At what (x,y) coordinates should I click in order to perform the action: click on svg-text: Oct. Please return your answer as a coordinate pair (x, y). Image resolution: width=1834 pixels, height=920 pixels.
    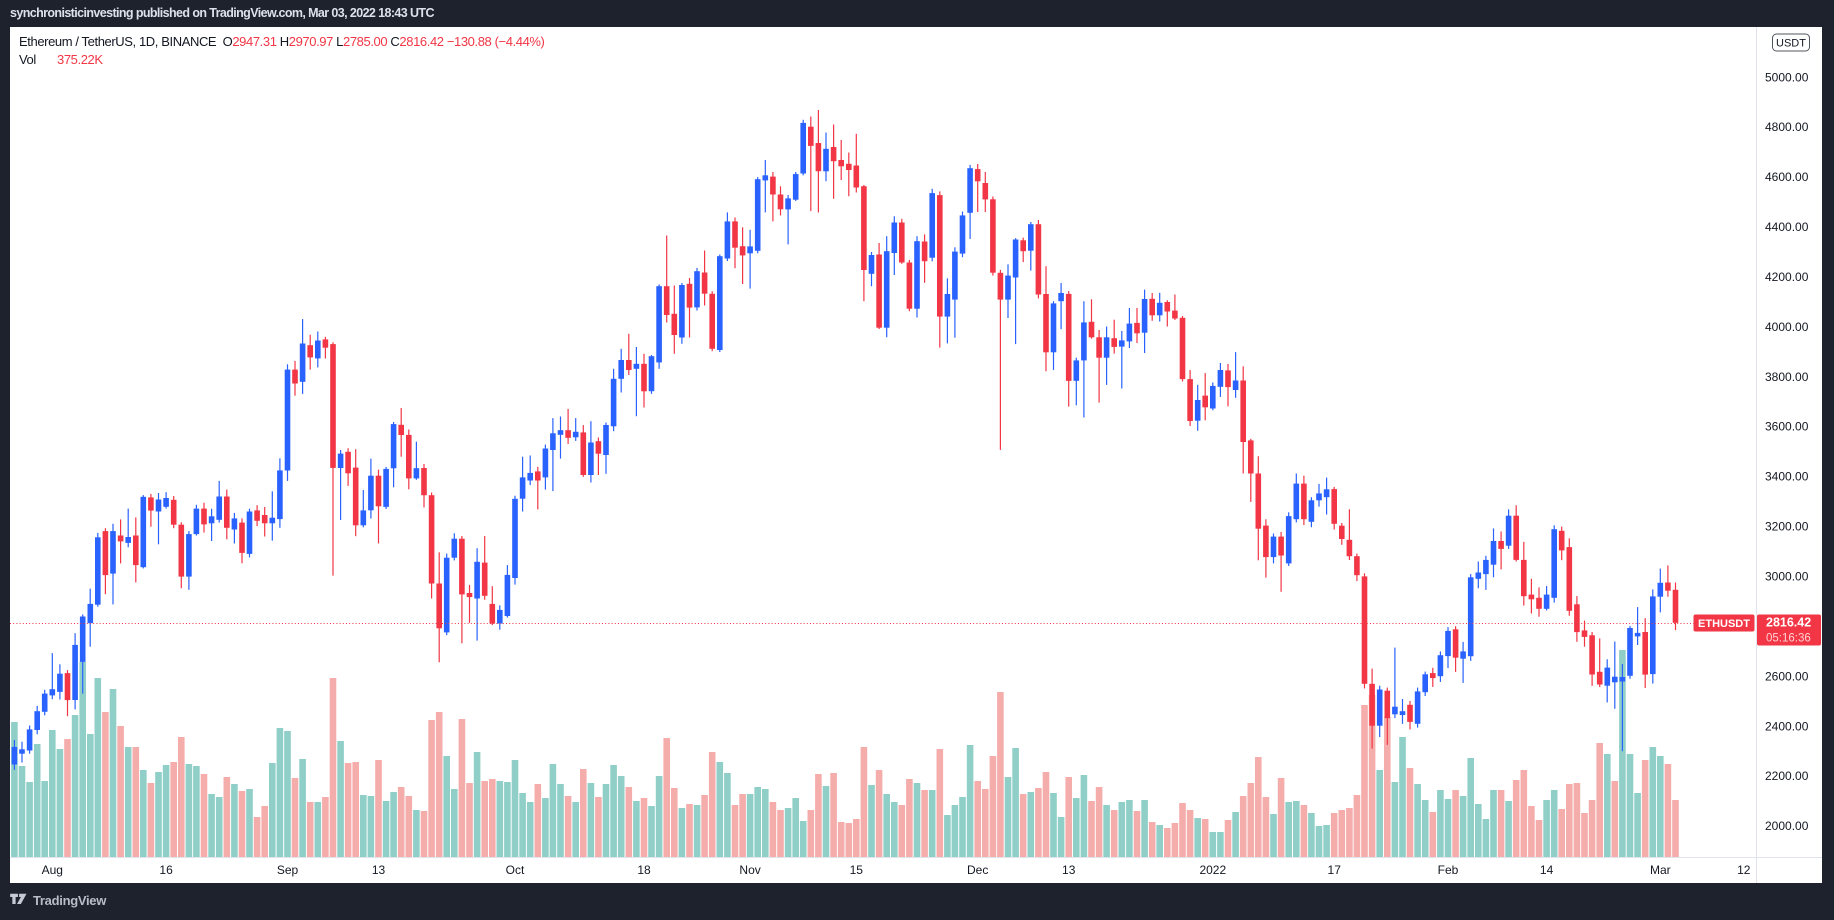
    Looking at the image, I should click on (515, 870).